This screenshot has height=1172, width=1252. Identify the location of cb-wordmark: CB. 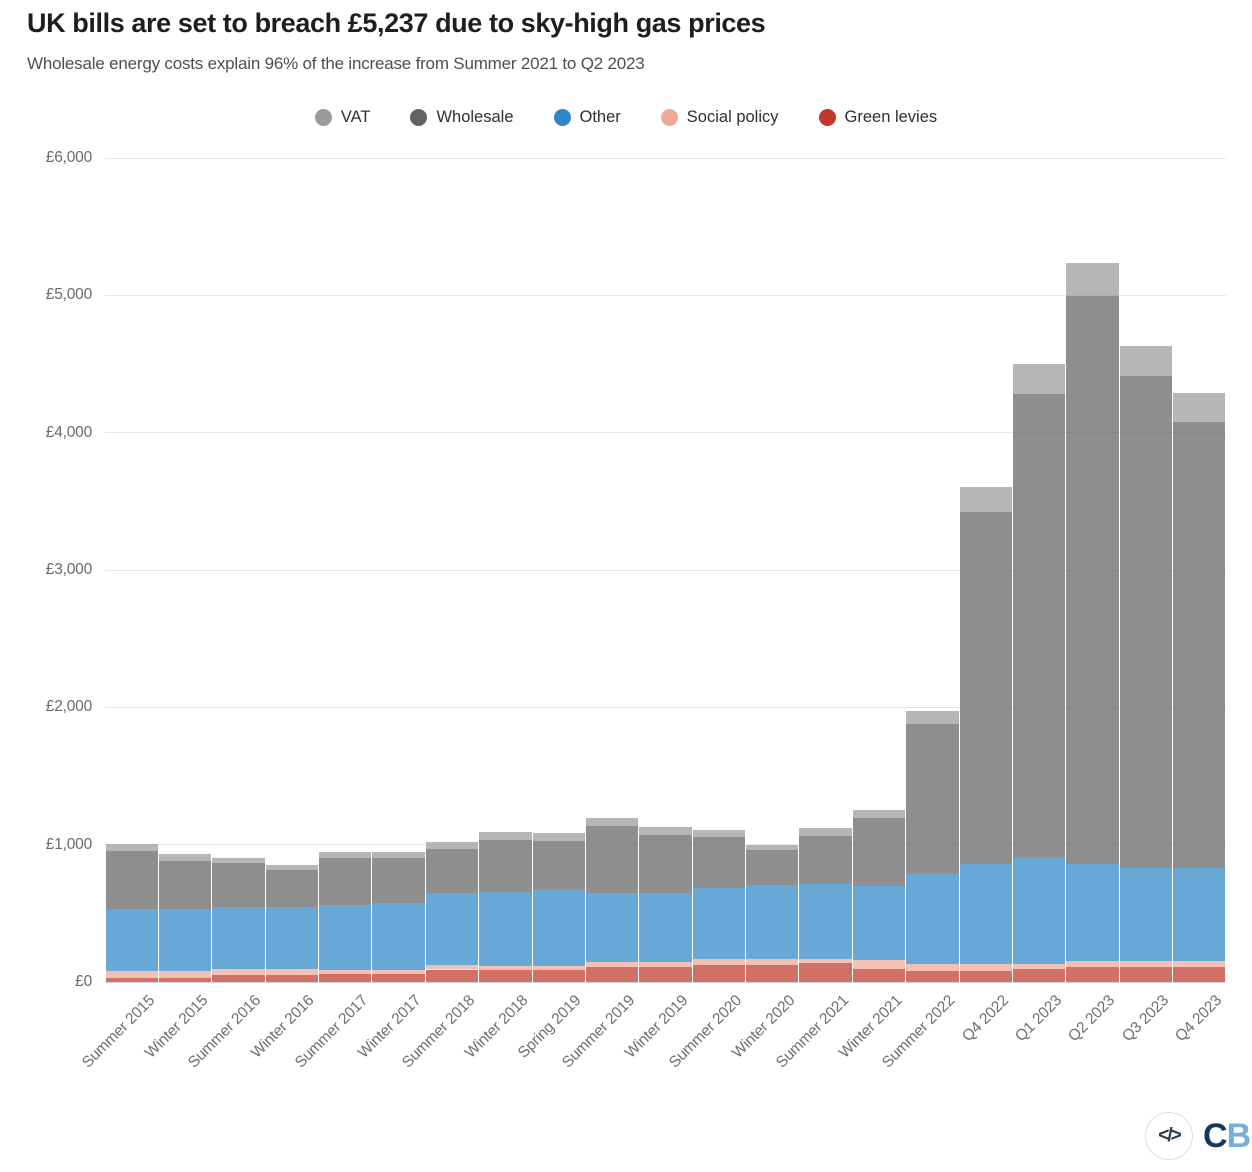
(1227, 1136).